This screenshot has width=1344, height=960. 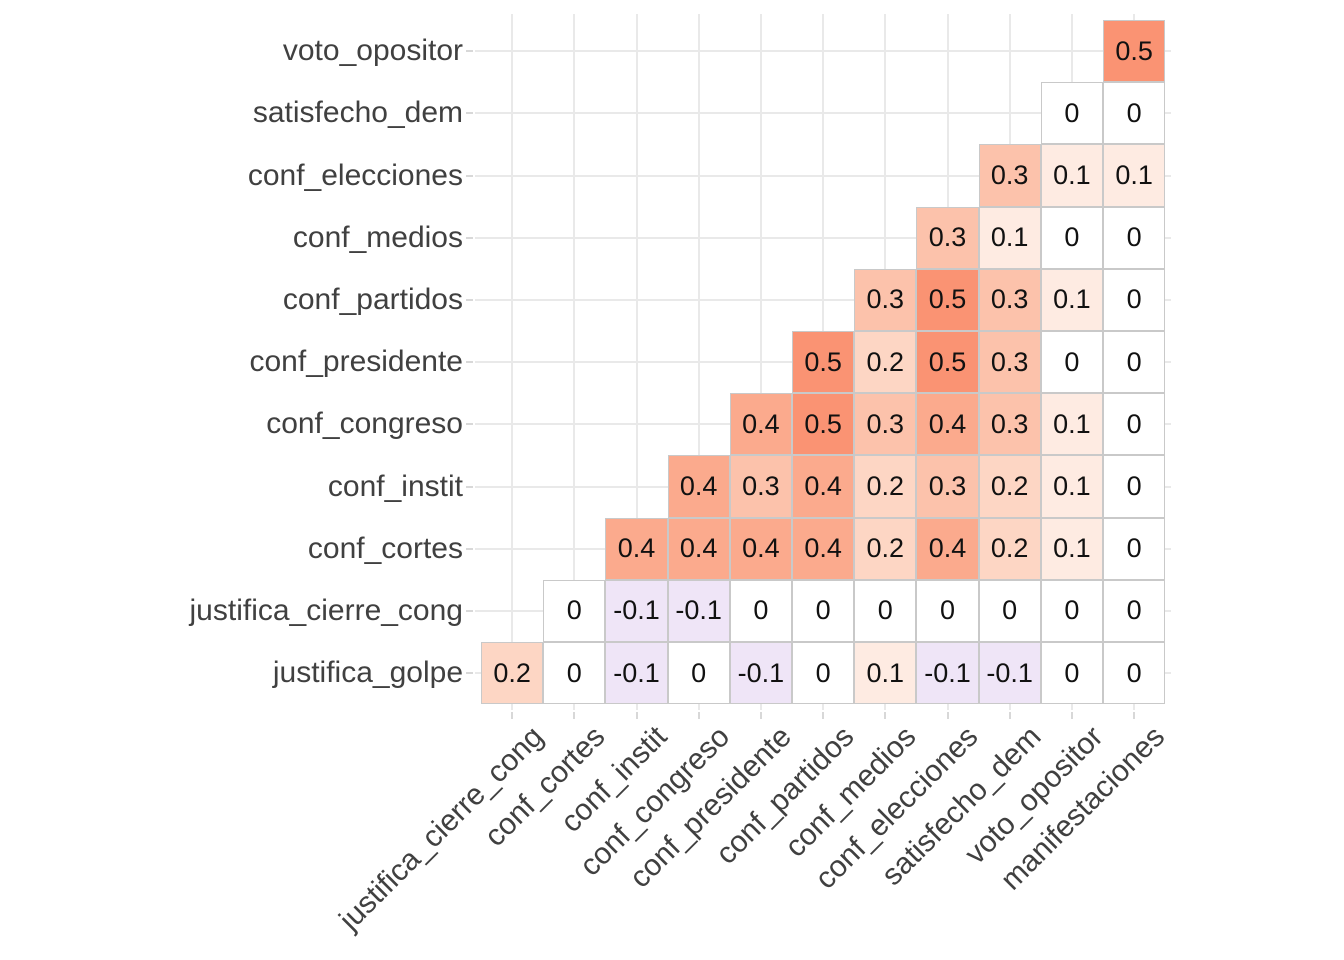 I want to click on y-axis-label: conf_presidente, so click(x=356, y=362).